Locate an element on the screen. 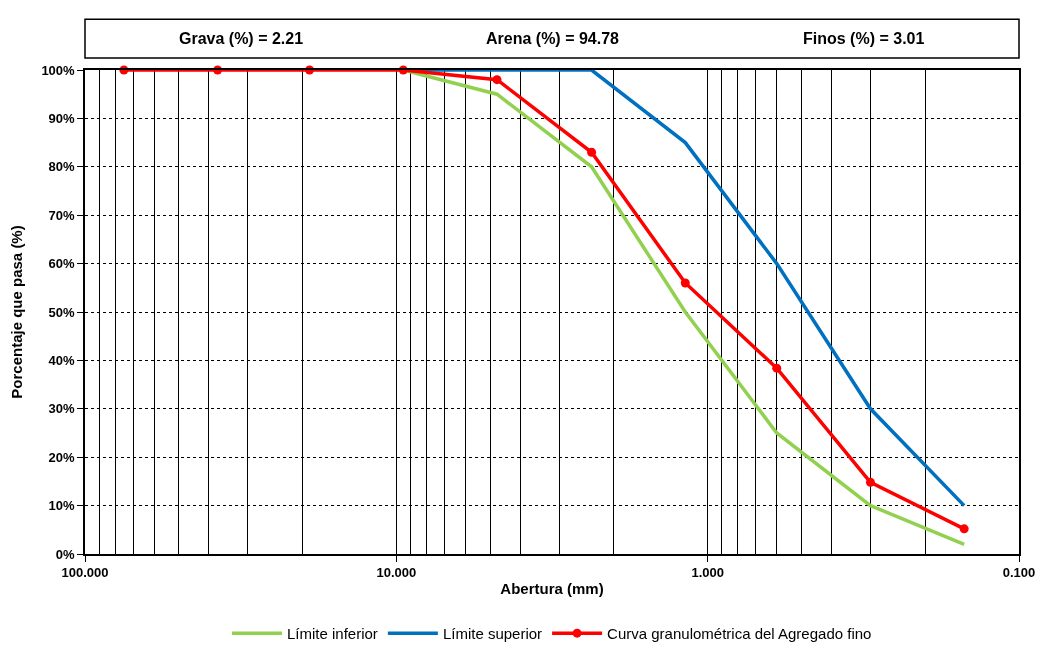 Image resolution: width=1049 pixels, height=662 pixels. x-axis-title: Abertura (mm) is located at coordinates (552, 588).